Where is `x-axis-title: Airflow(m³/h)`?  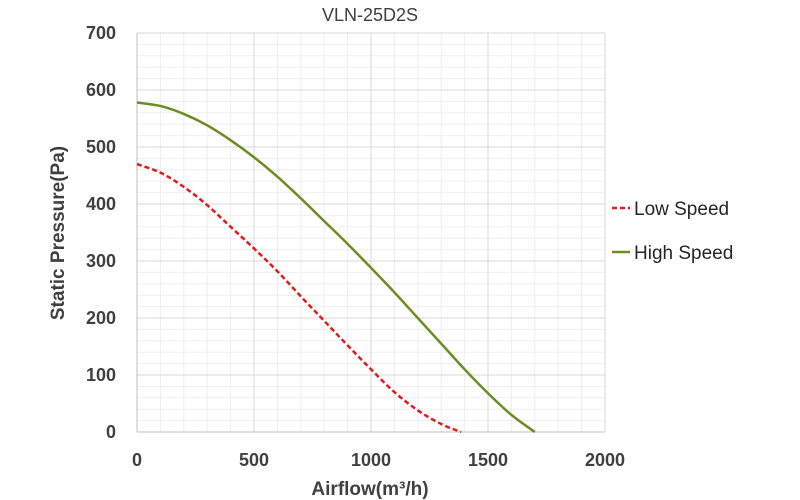
x-axis-title: Airflow(m³/h) is located at coordinates (369, 489).